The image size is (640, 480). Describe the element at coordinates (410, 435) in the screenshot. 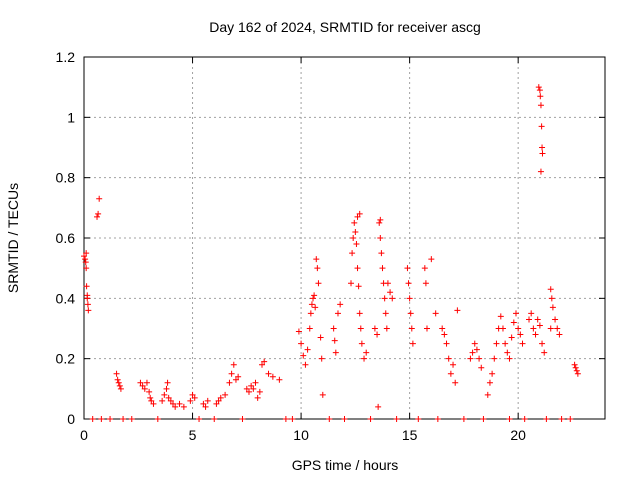

I see `x-tick-label: 15` at that location.